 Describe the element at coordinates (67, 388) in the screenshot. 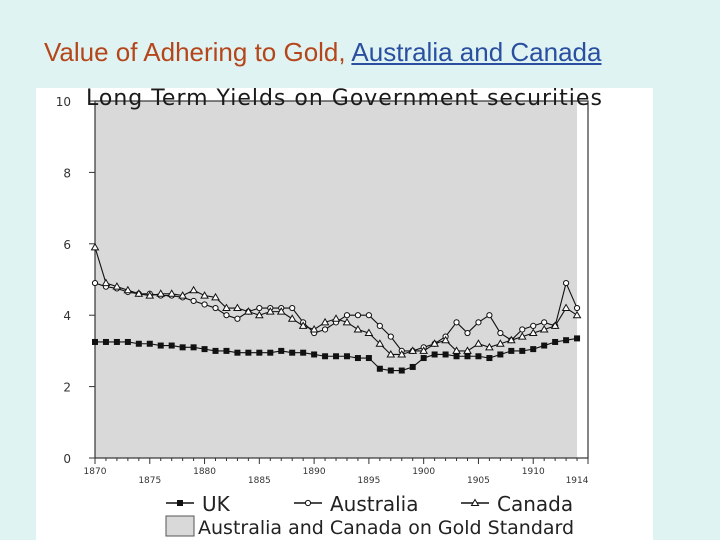

I see `y-tick-label: 2` at that location.